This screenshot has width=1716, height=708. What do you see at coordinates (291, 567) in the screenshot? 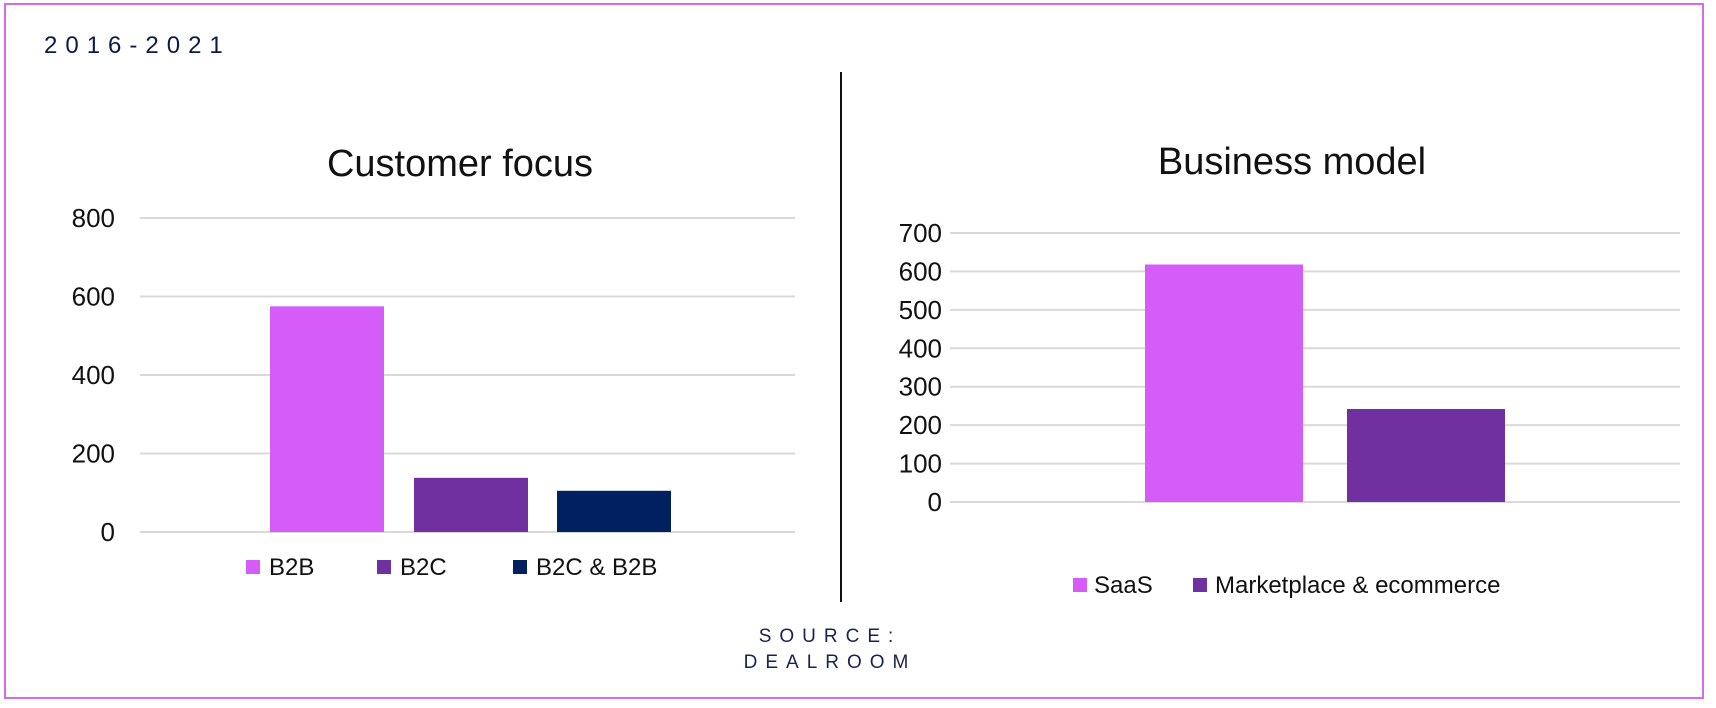
I see `chart1-legend-label: B2B` at bounding box center [291, 567].